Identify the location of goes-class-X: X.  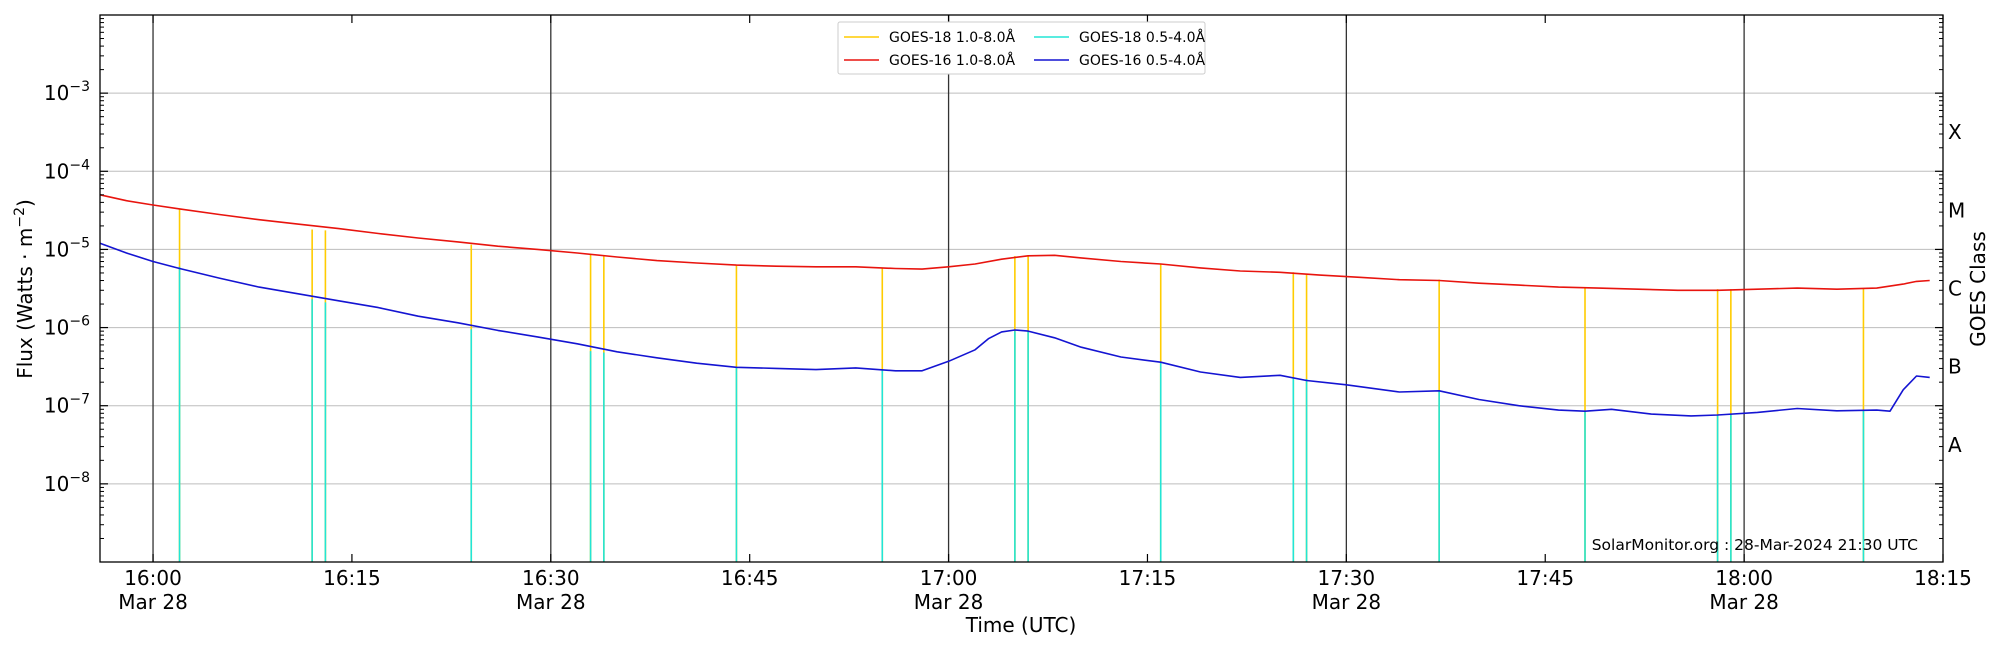
(1955, 132).